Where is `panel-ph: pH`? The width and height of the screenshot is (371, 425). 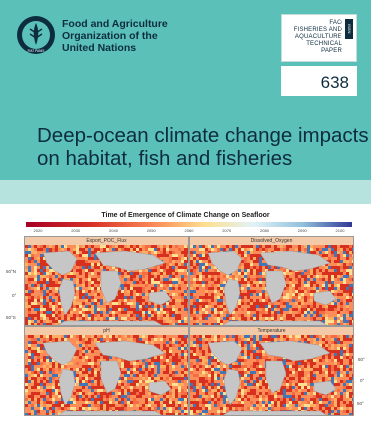 panel-ph: pH is located at coordinates (106, 371).